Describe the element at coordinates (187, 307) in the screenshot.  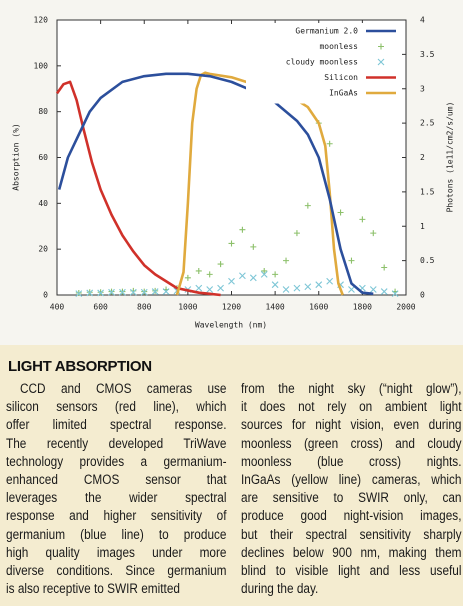
I see `x-tick-label: 1000` at that location.